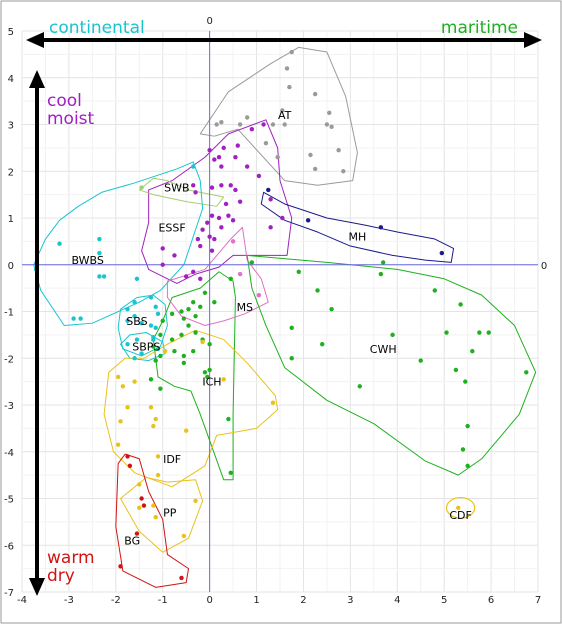  What do you see at coordinates (9, 546) in the screenshot?
I see `y-tick-label: -6` at bounding box center [9, 546].